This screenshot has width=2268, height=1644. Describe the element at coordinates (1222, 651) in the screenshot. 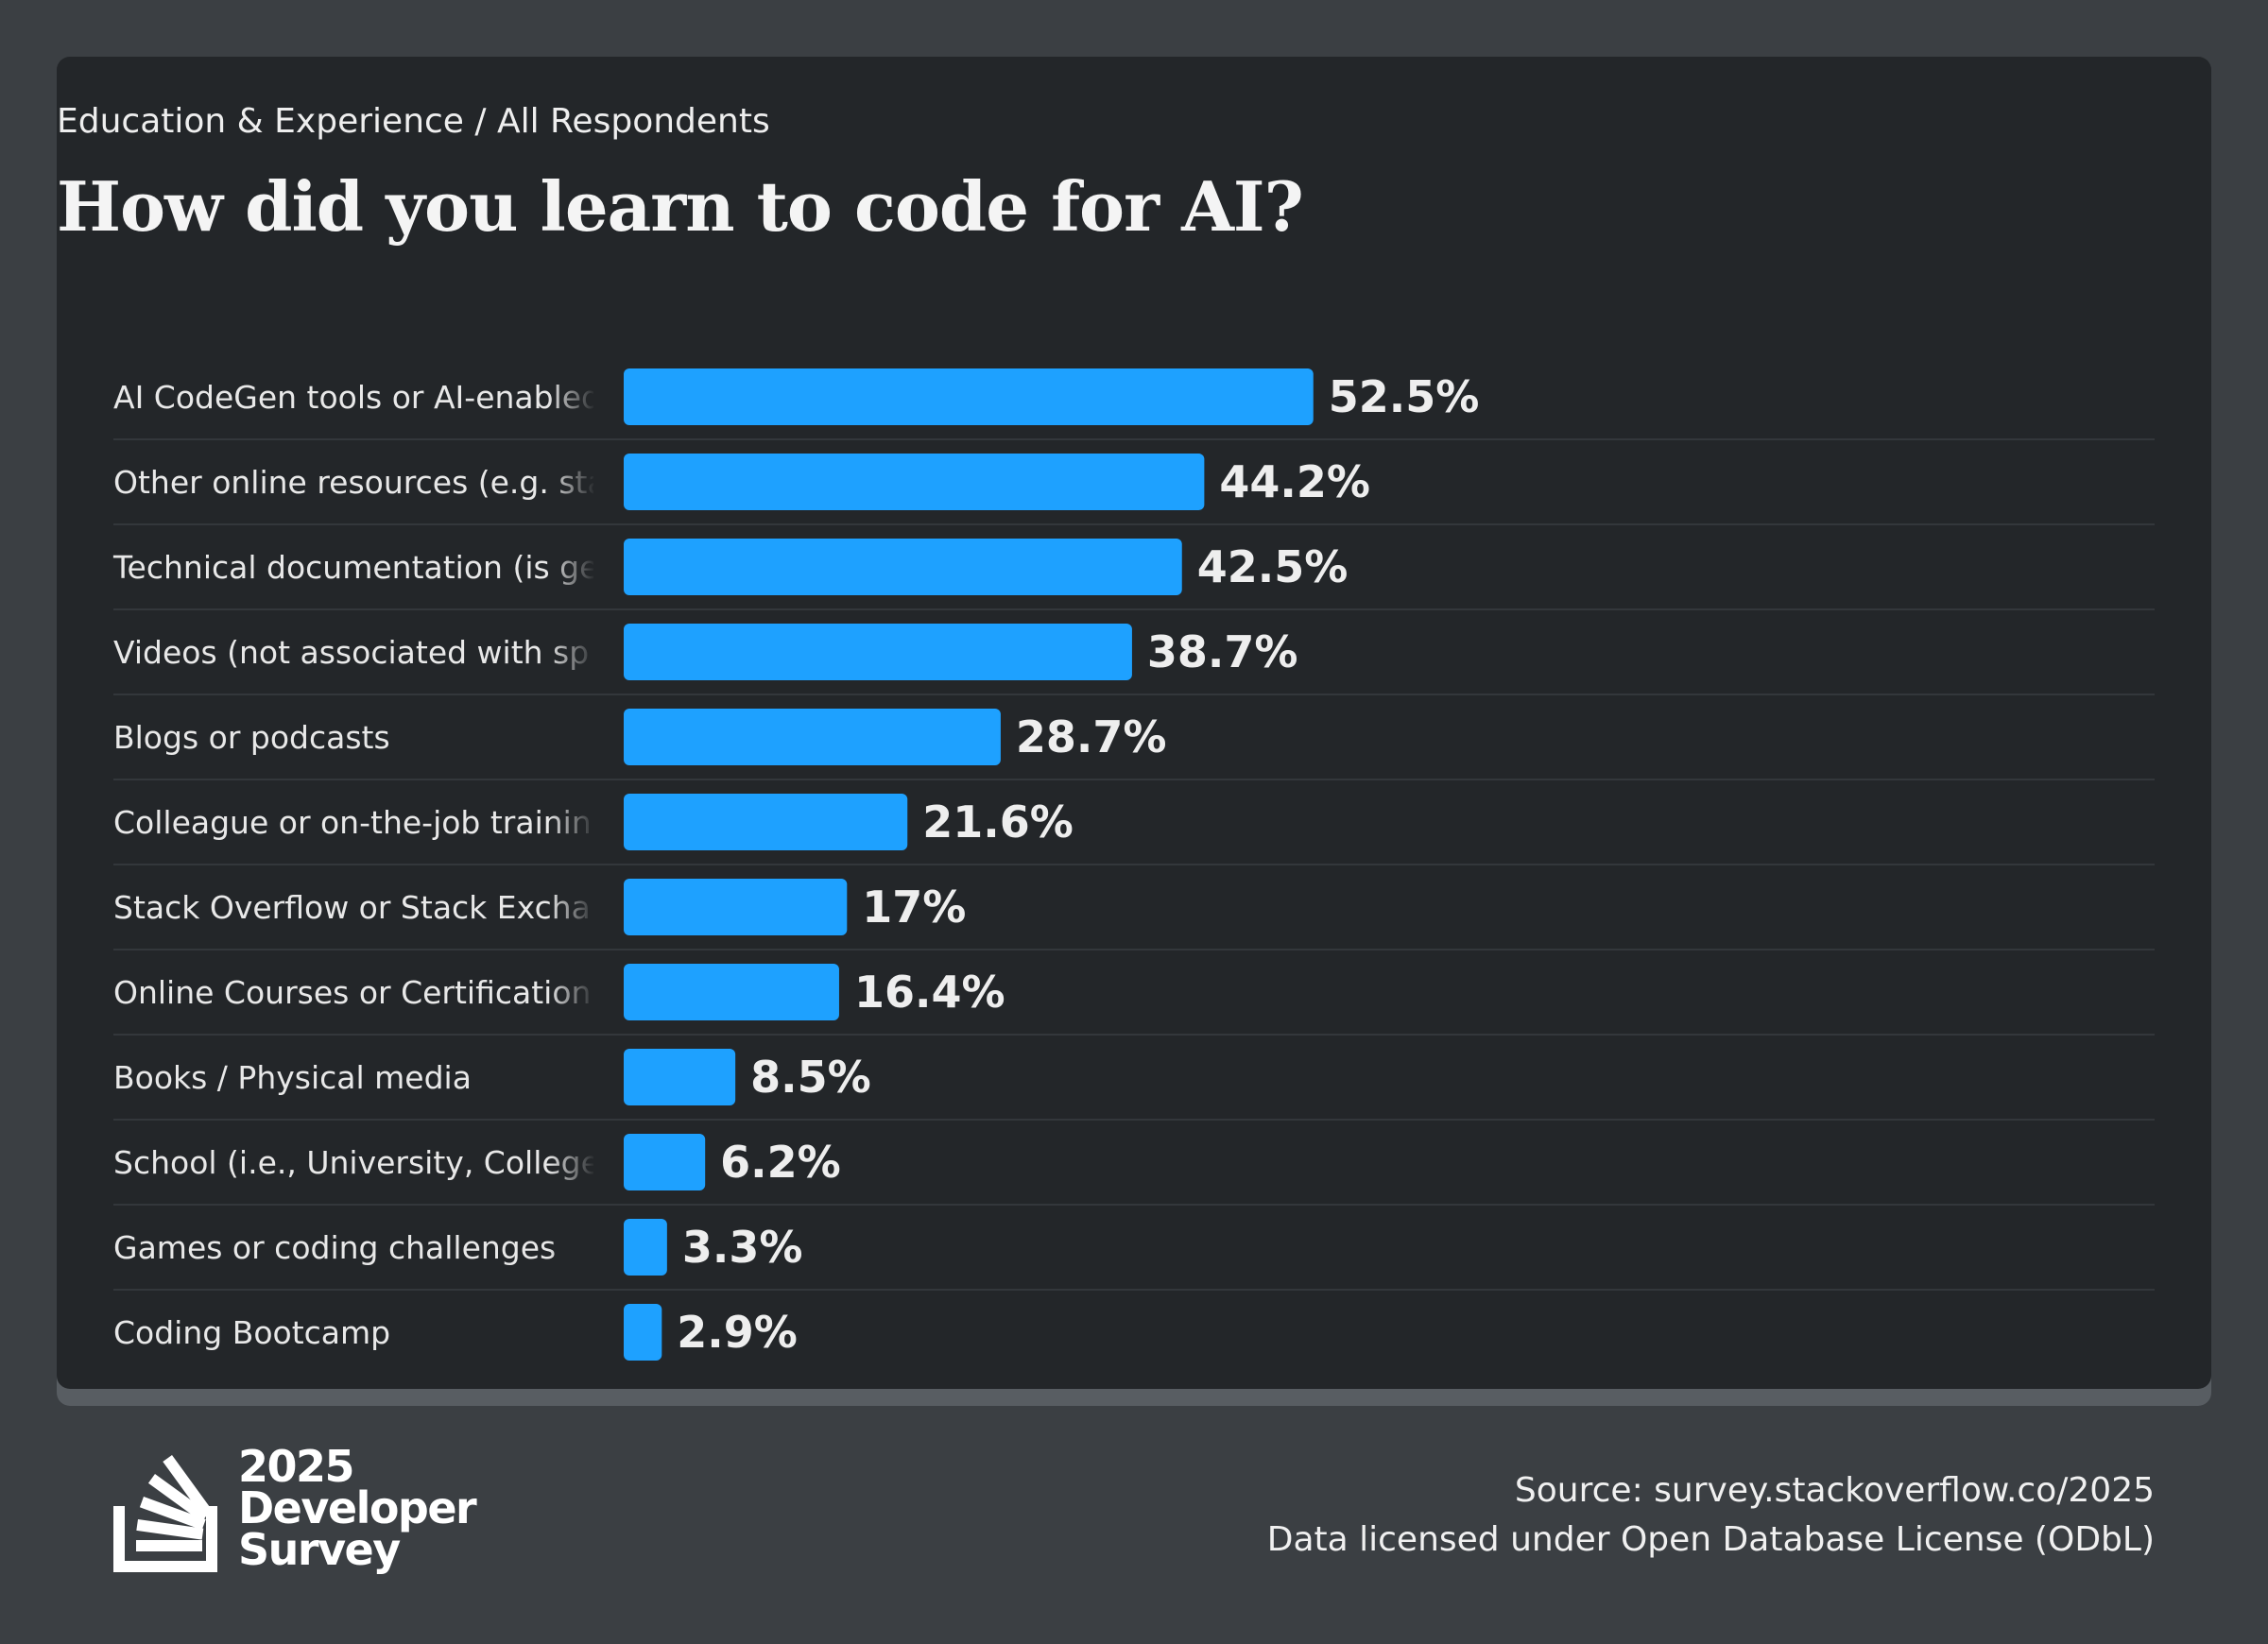

I see `value-label: 38.7%` at that location.